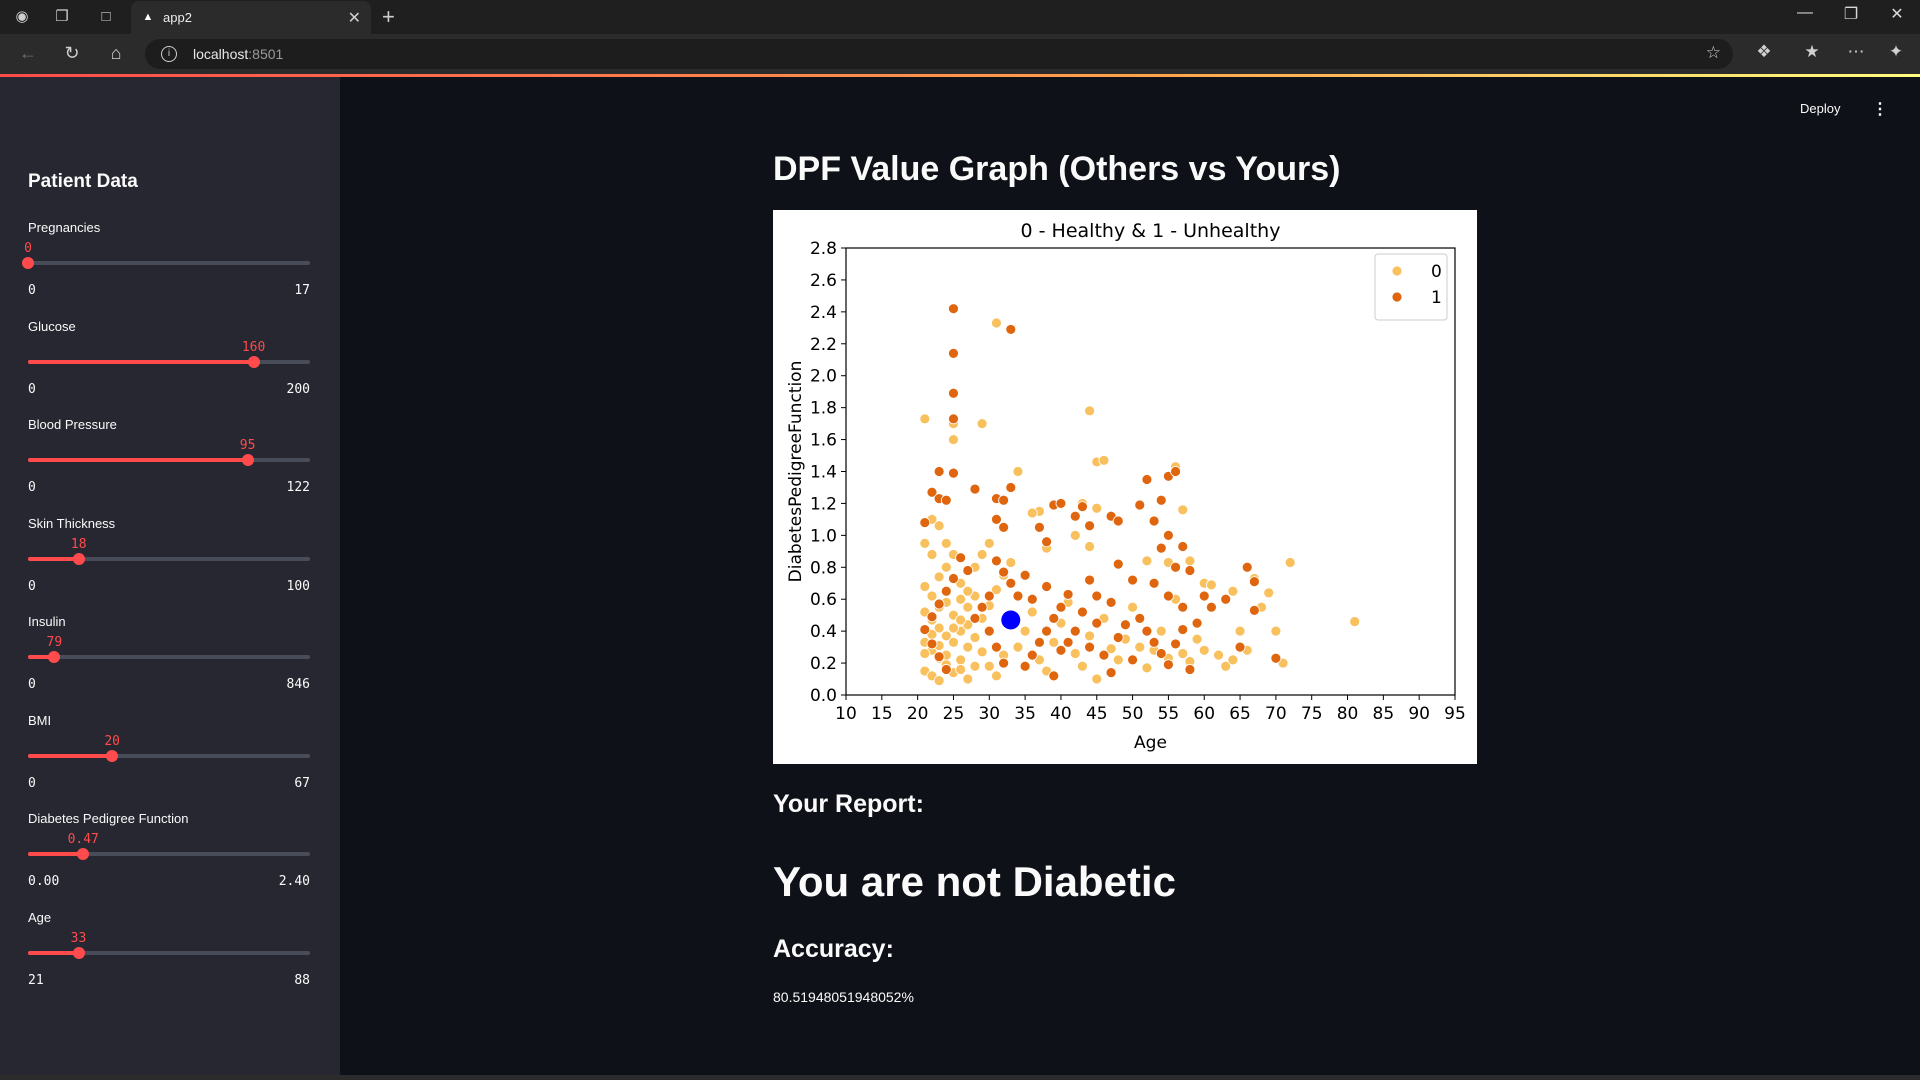  I want to click on main-menu-icon: ⋮, so click(1880, 109).